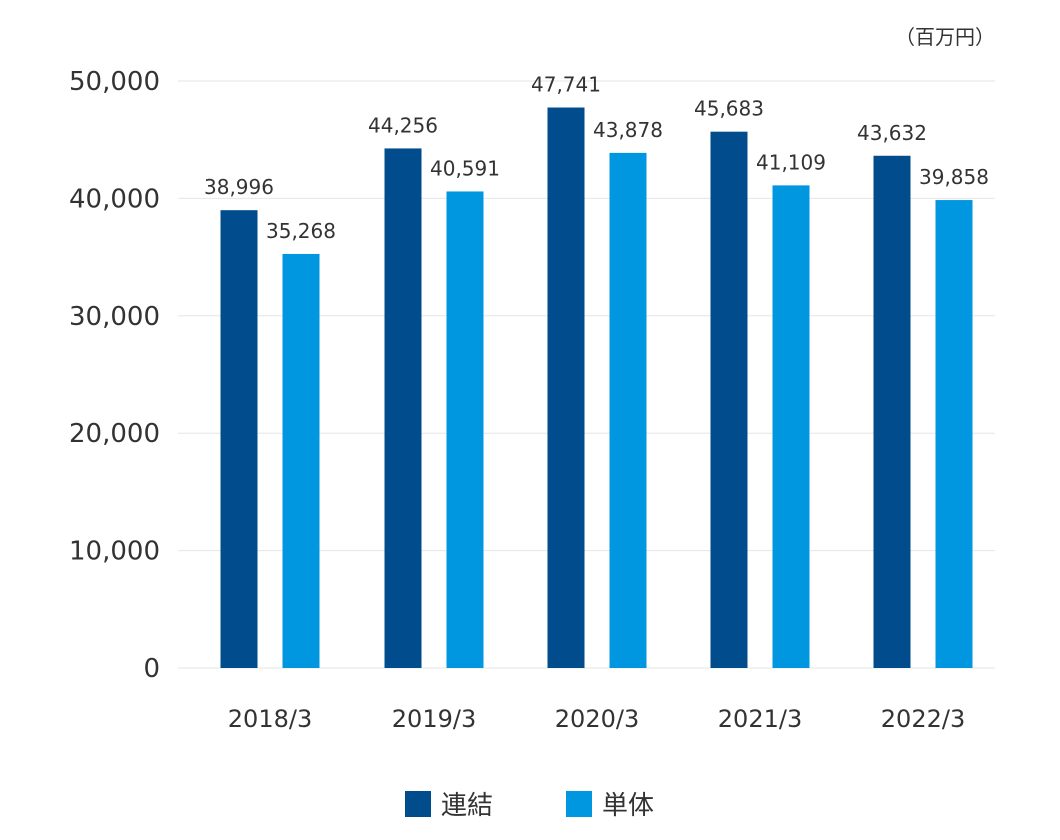  What do you see at coordinates (239, 187) in the screenshot?
I see `data-label: 38,996` at bounding box center [239, 187].